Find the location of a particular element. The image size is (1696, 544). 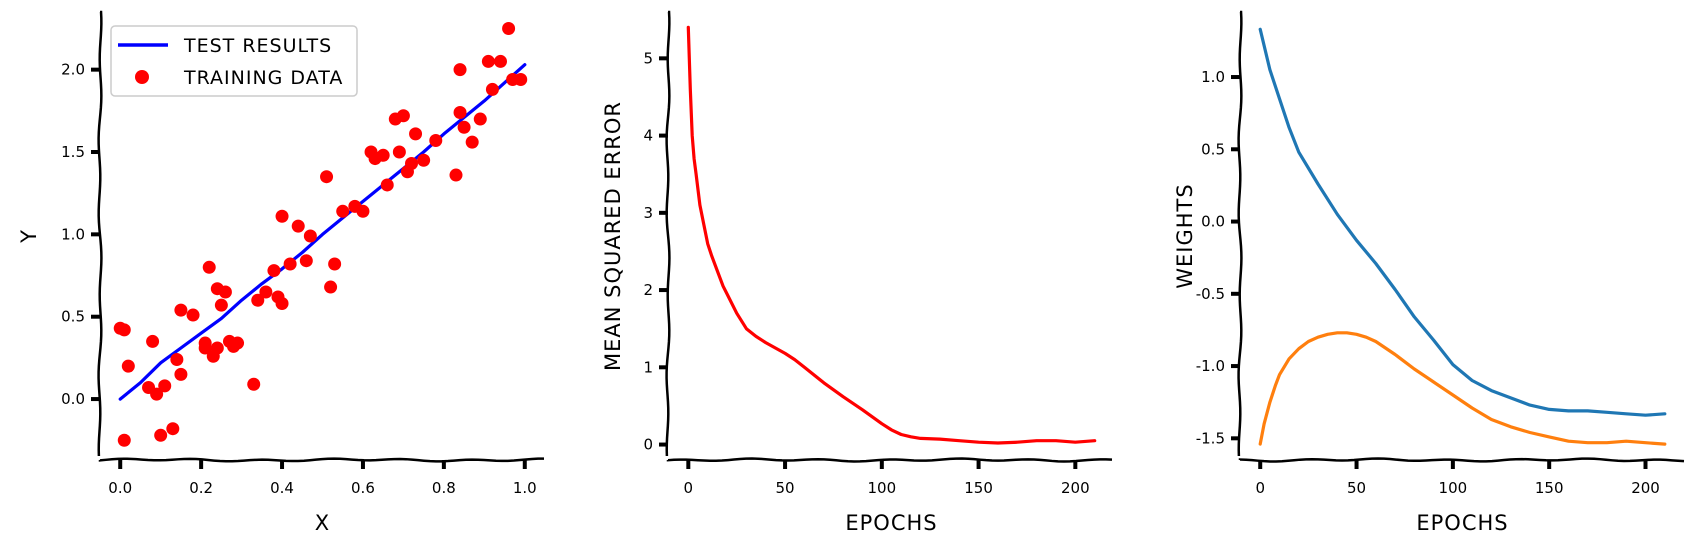

x-tick-label: 0.8 is located at coordinates (444, 488).